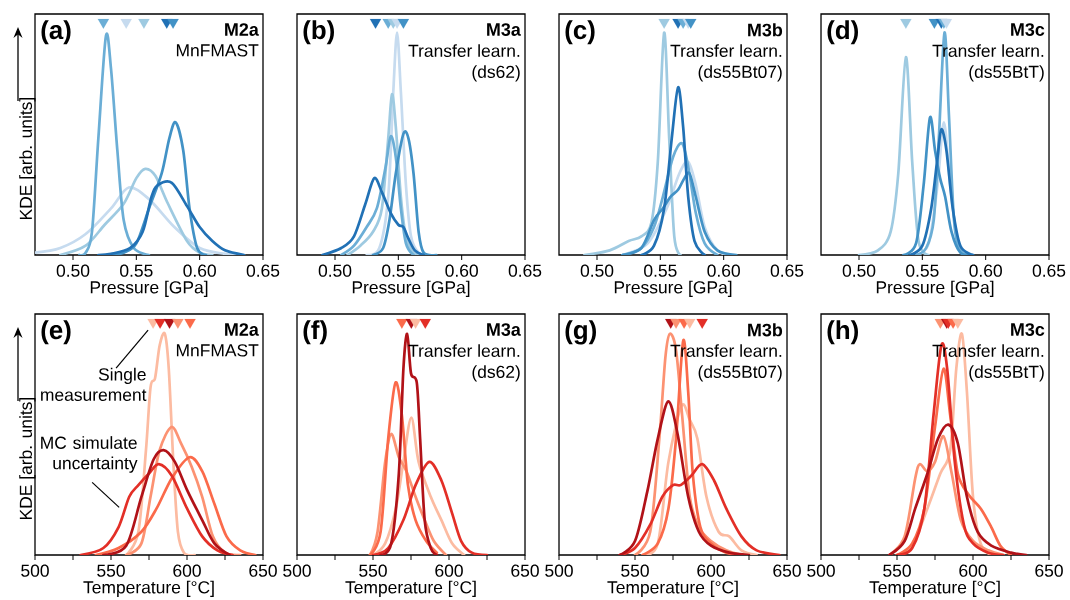 This screenshot has width=1070, height=600. I want to click on chart-title: (d), so click(843, 32).